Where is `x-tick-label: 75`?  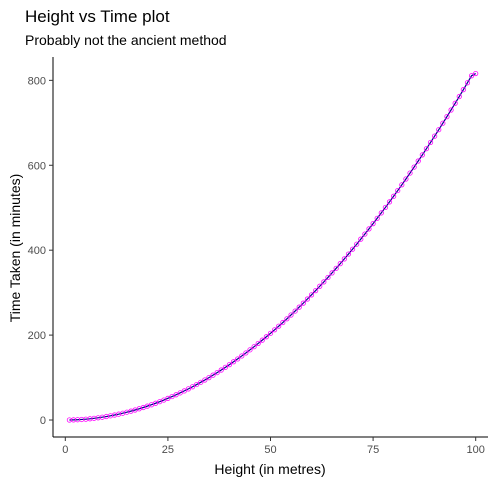 x-tick-label: 75 is located at coordinates (373, 450).